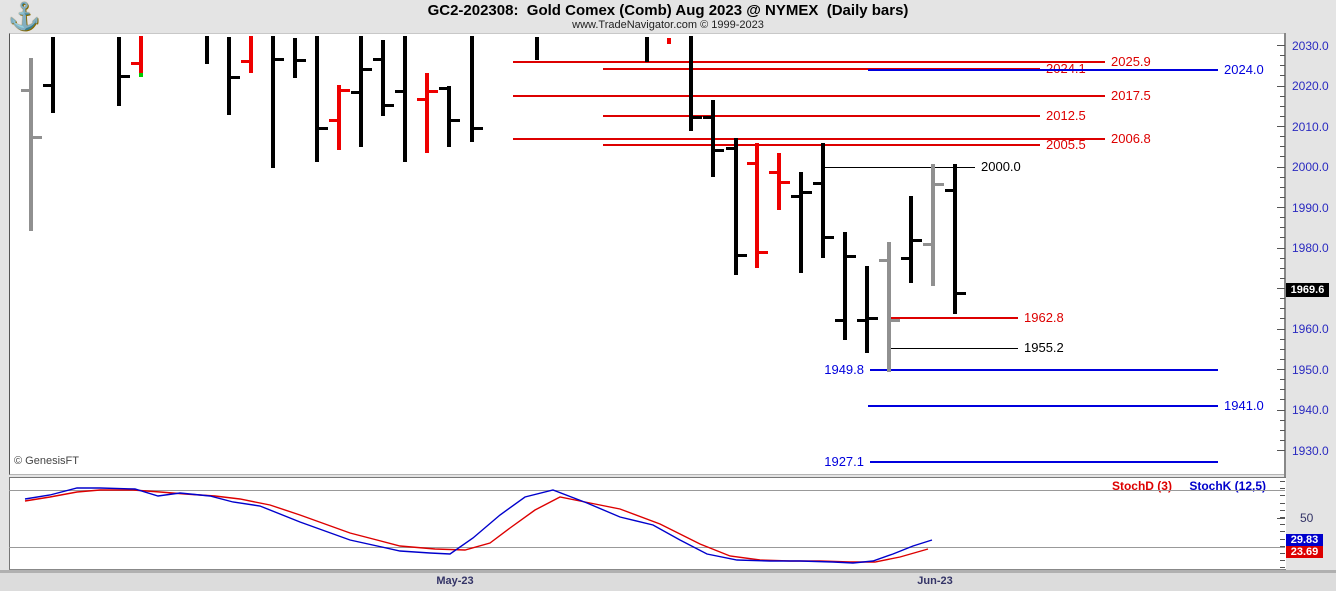 This screenshot has width=1336, height=591. What do you see at coordinates (1141, 486) in the screenshot?
I see `stochd-legend-label: StochD (3)` at bounding box center [1141, 486].